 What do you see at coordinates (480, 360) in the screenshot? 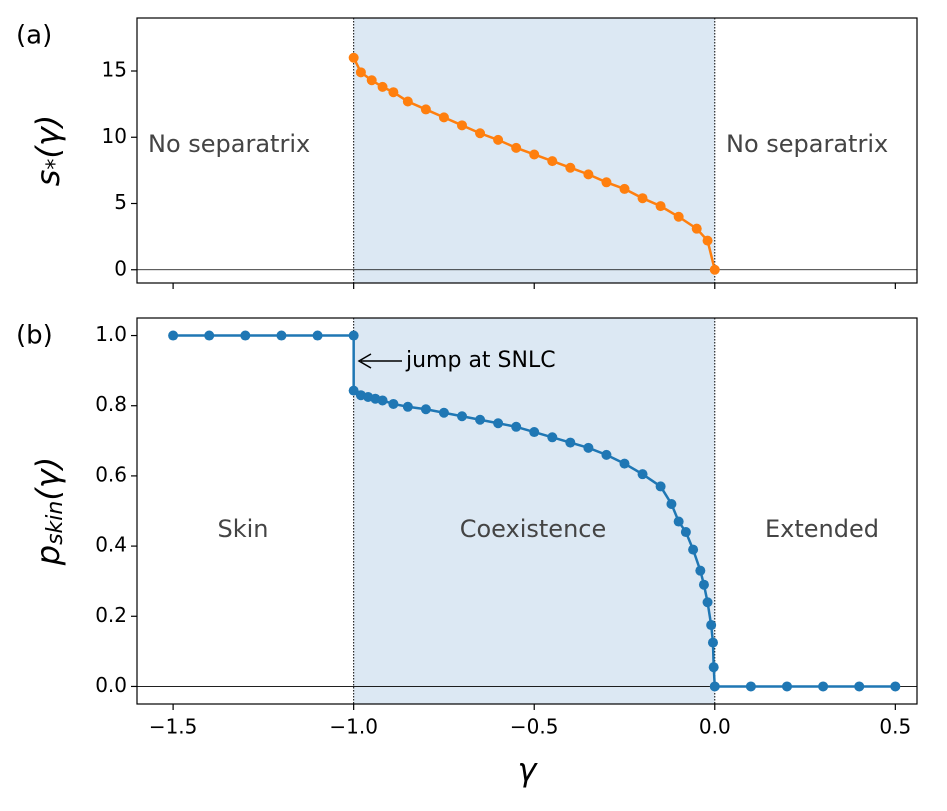
I see `annotation: jump at SNLC` at bounding box center [480, 360].